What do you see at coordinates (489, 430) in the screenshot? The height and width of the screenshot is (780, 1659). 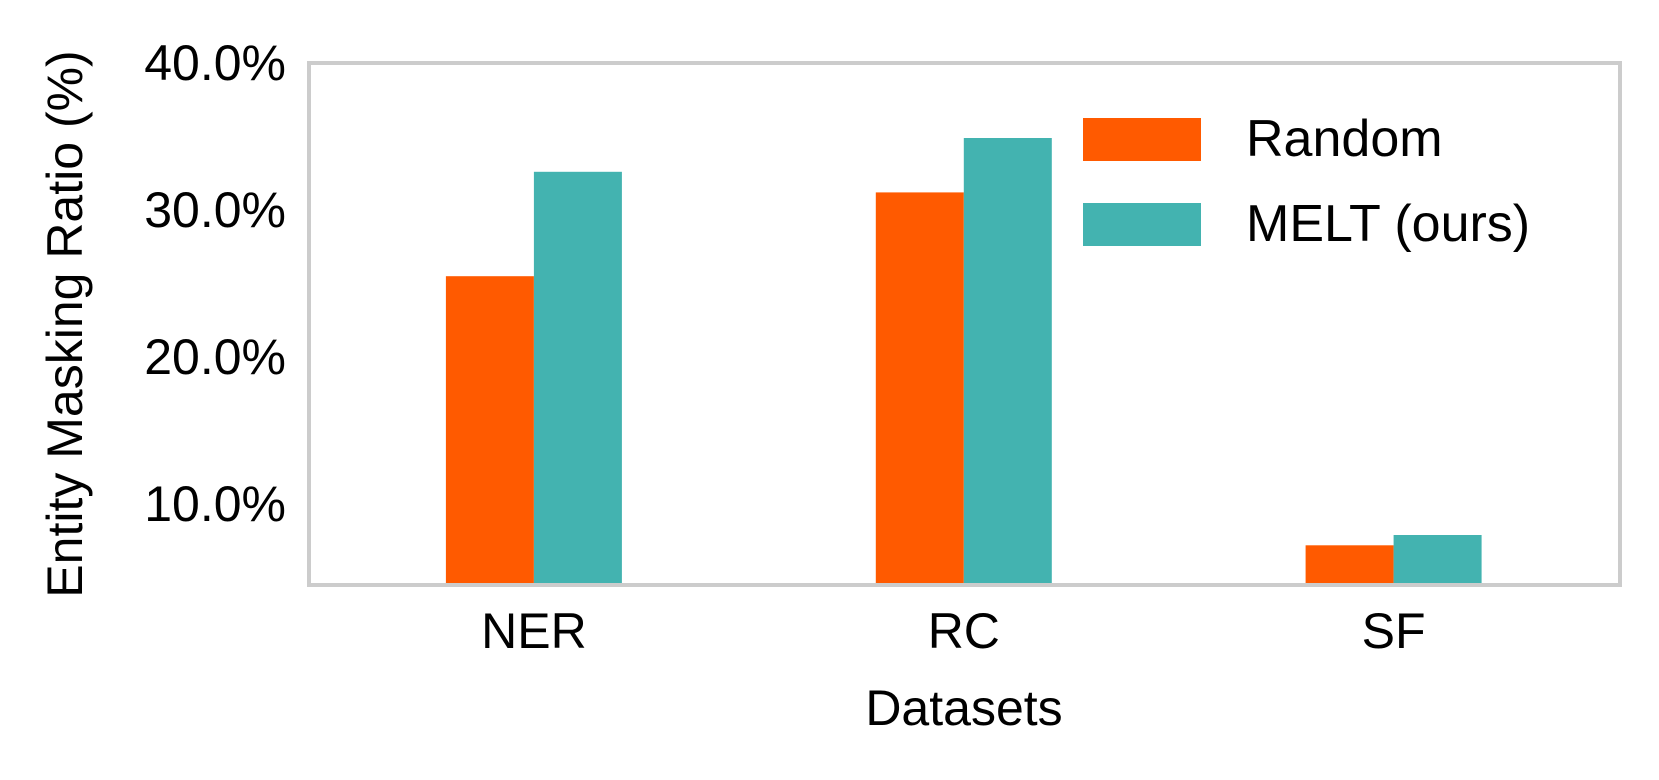 I see `bar-ner-random` at bounding box center [489, 430].